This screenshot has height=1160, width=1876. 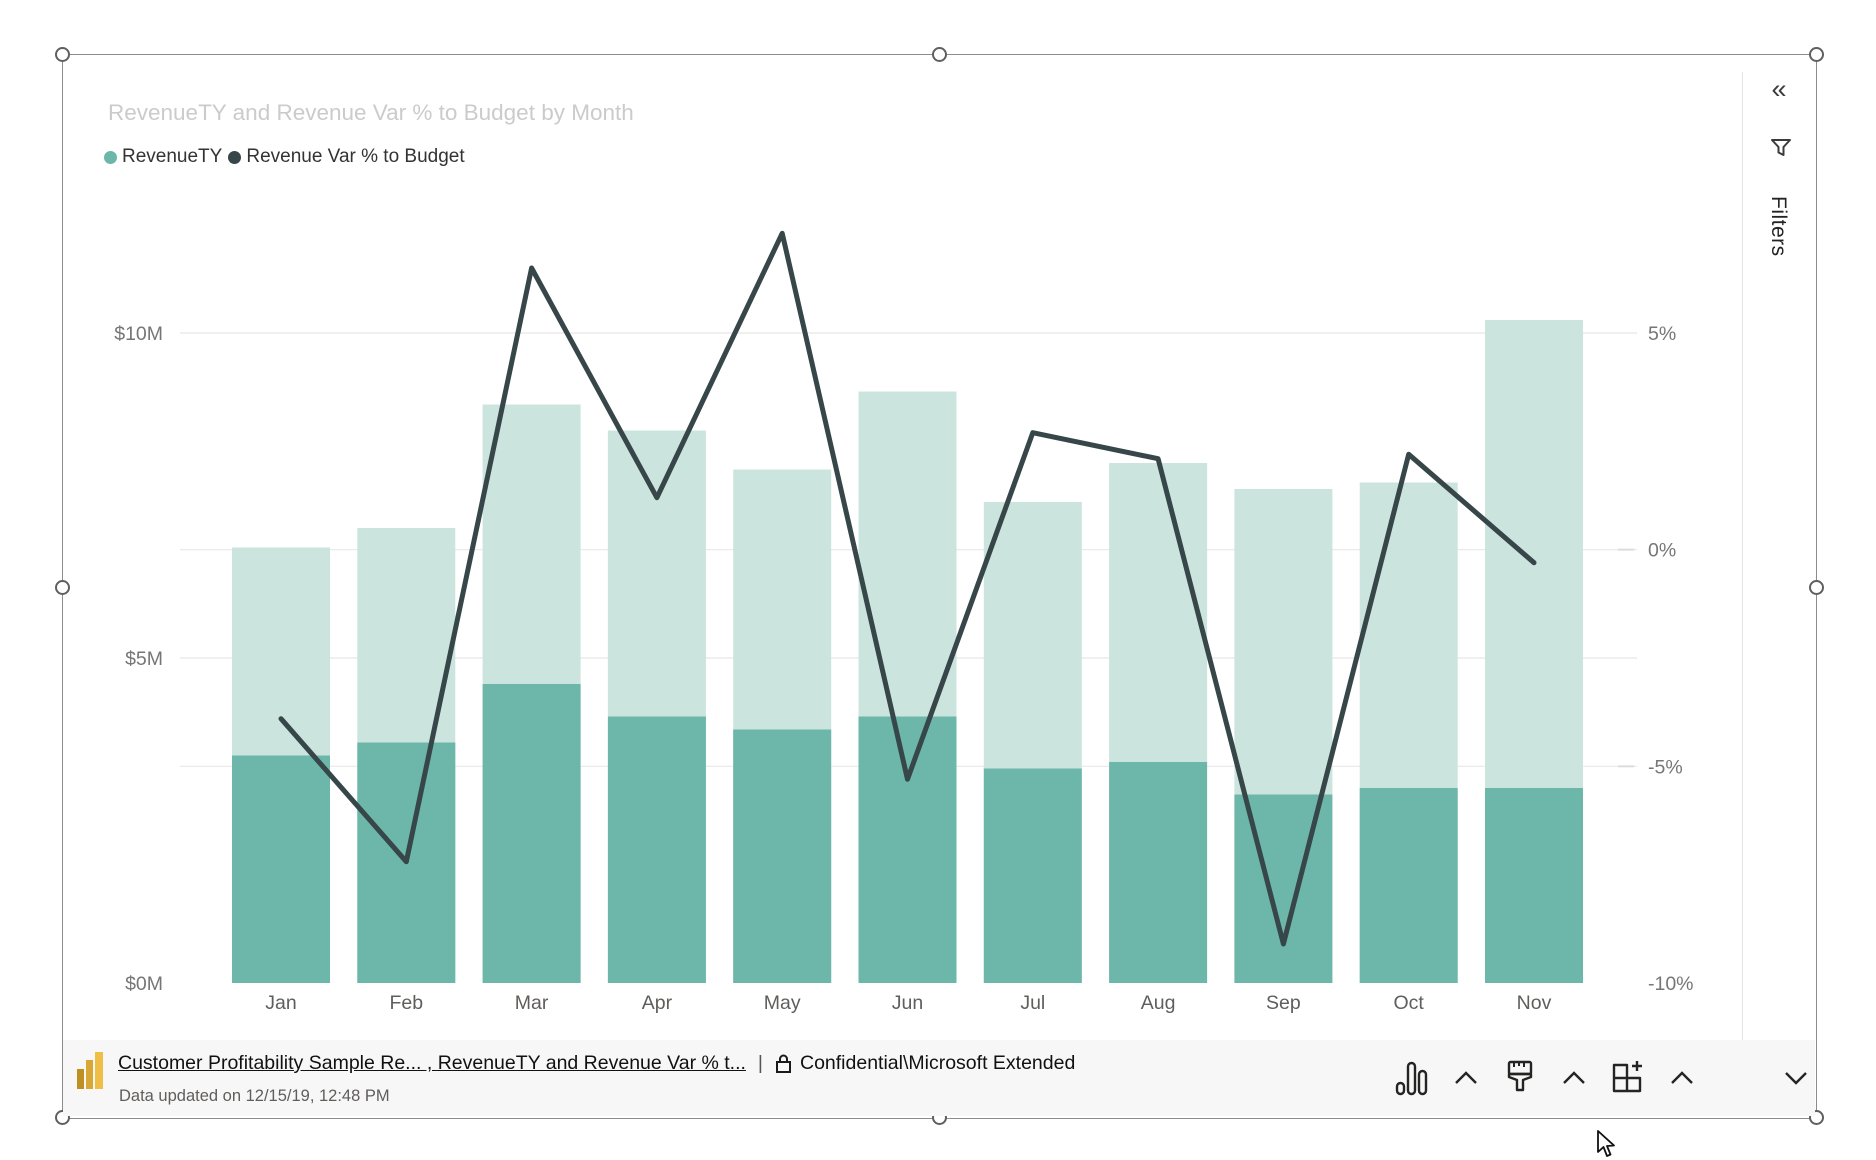 I want to click on visual-footer-bar, so click(x=939, y=1078).